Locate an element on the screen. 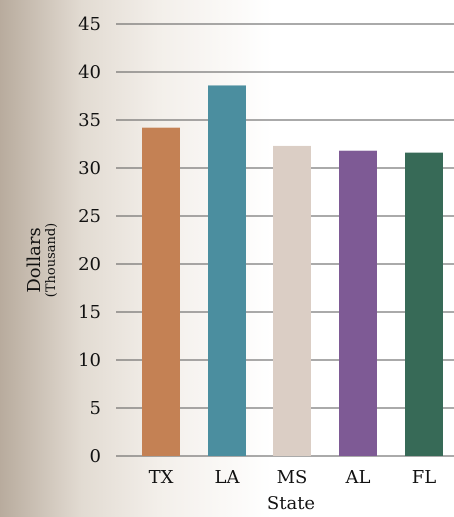 This screenshot has height=517, width=454. y-tick-label: 45 is located at coordinates (89, 24).